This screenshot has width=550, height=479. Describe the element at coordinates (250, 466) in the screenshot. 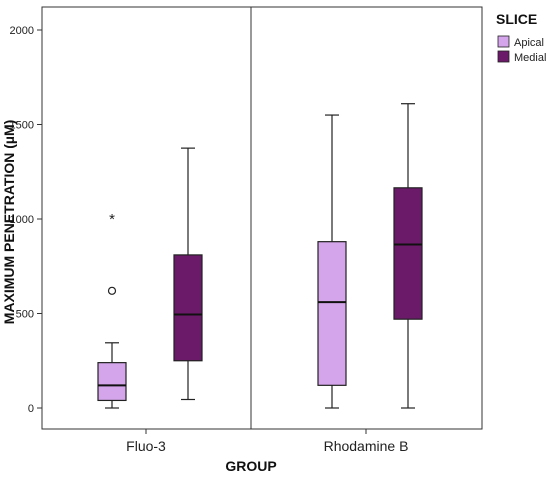

I see `x-axis-title: GROUP` at that location.